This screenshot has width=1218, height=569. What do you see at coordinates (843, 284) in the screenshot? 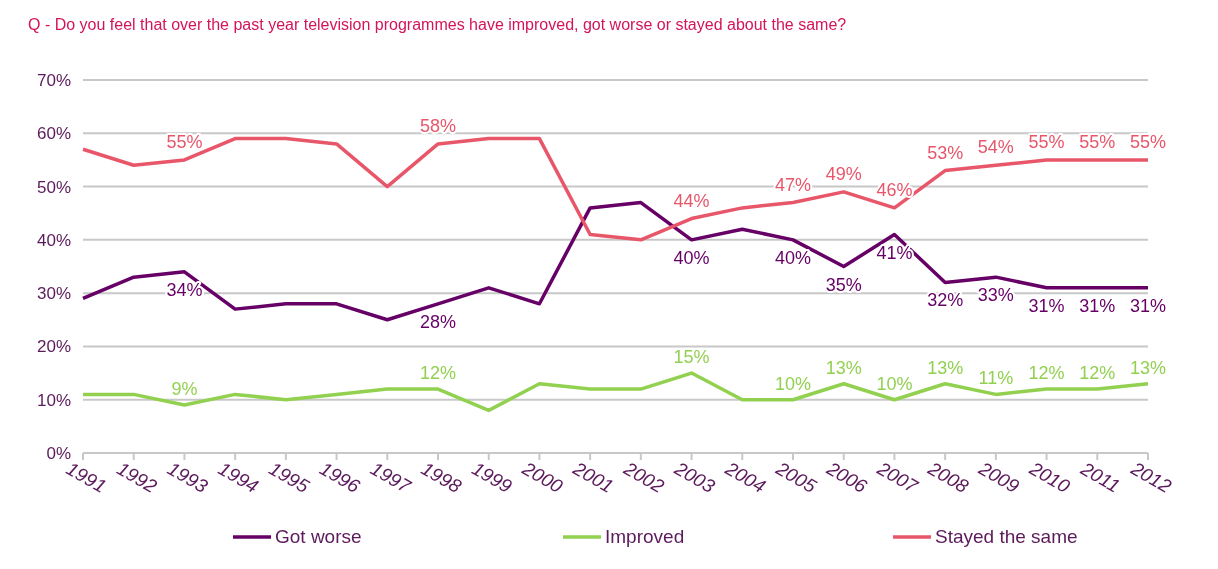
I see `data-label: 35%` at bounding box center [843, 284].